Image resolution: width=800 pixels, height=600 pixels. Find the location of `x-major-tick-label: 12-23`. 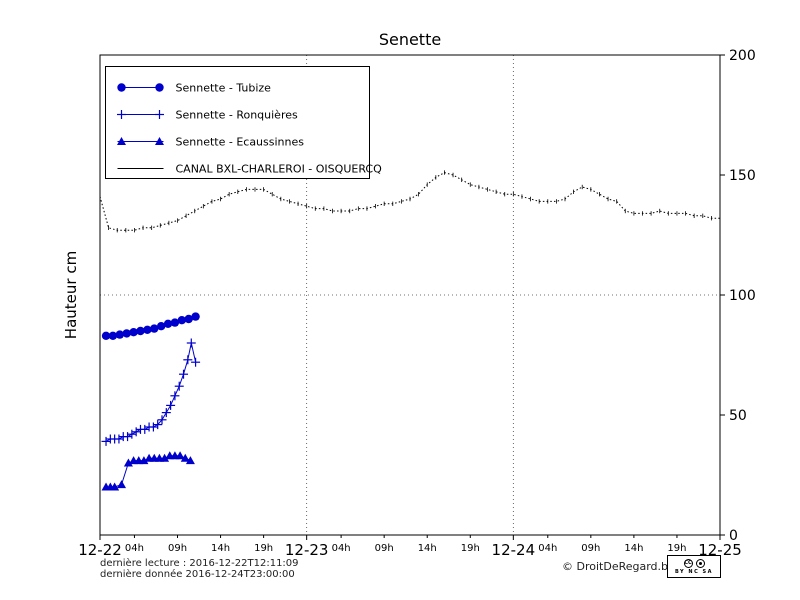

x-major-tick-label: 12-23 is located at coordinates (307, 550).